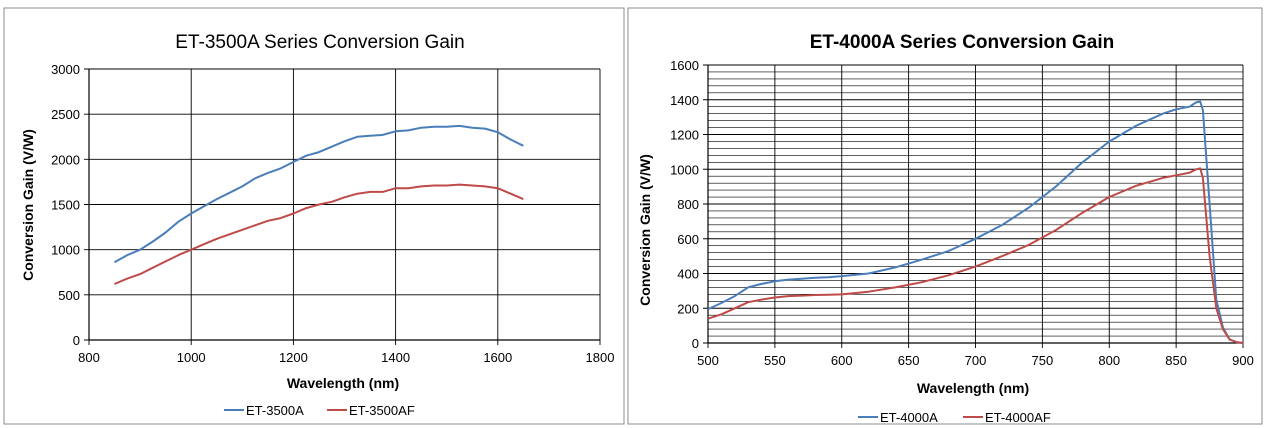 The image size is (1266, 428). I want to click on x-tick-label: 1400, so click(395, 357).